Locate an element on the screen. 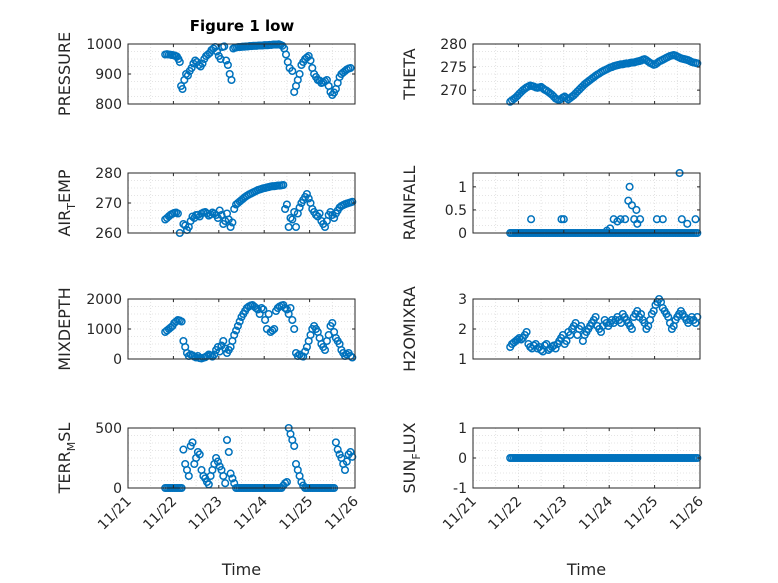 The width and height of the screenshot is (778, 583). subplot-pressure: 800 900 1000 PRESSURE is located at coordinates (205, 74).